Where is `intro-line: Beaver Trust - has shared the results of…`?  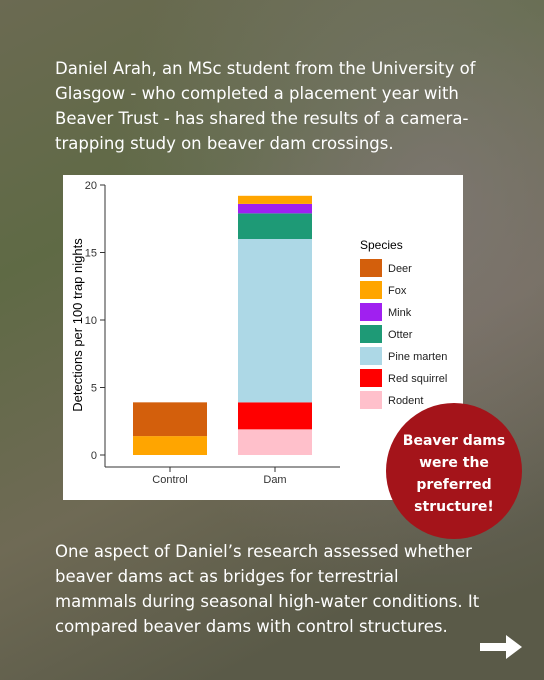
intro-line: Beaver Trust - has shared the results of… is located at coordinates (261, 118).